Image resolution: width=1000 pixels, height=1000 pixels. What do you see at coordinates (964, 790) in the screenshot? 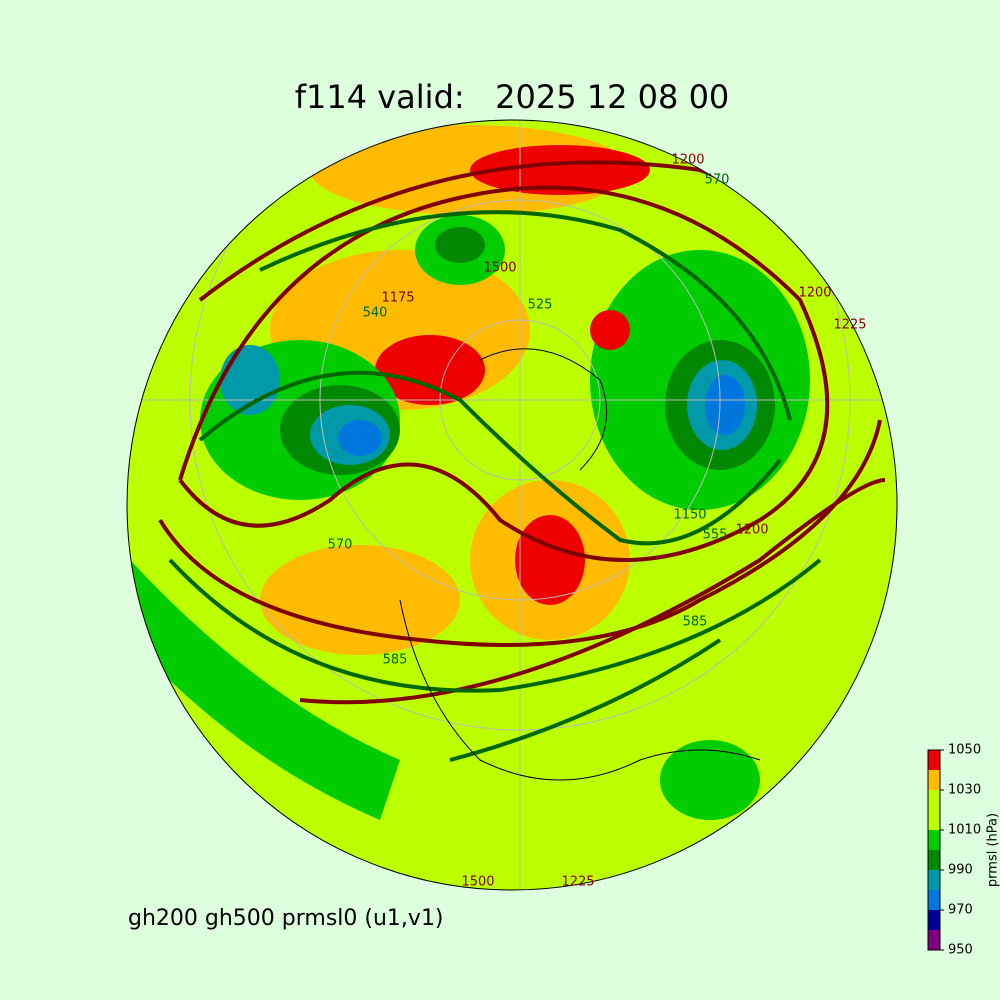
I see `colorbar-tick-label: 1030` at bounding box center [964, 790].